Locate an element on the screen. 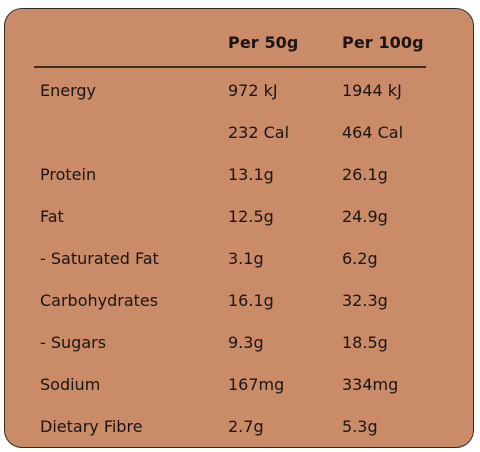 The height and width of the screenshot is (452, 480). row-label: Fat is located at coordinates (52, 216).